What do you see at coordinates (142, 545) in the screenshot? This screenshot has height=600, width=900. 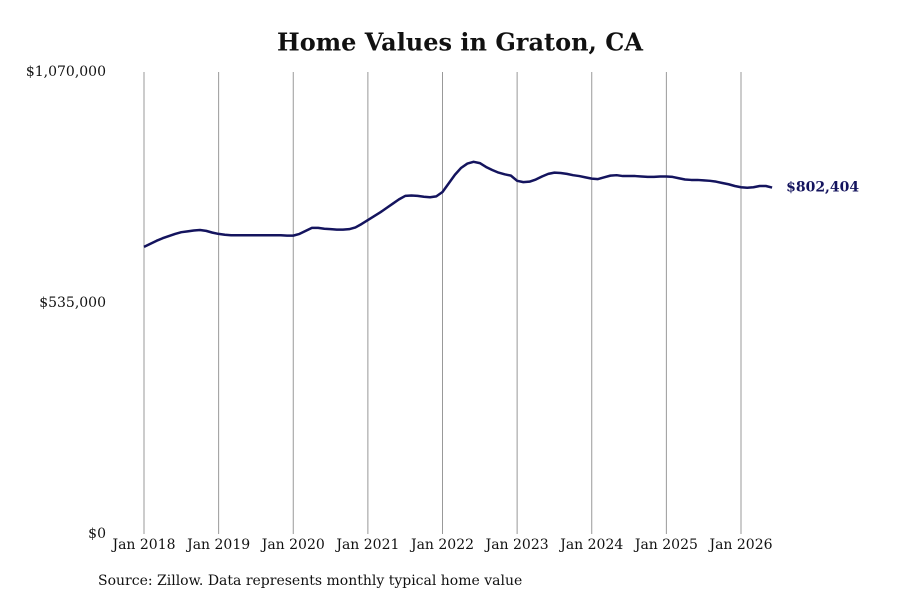 I see `x-tick-label: Jan 2018` at bounding box center [142, 545].